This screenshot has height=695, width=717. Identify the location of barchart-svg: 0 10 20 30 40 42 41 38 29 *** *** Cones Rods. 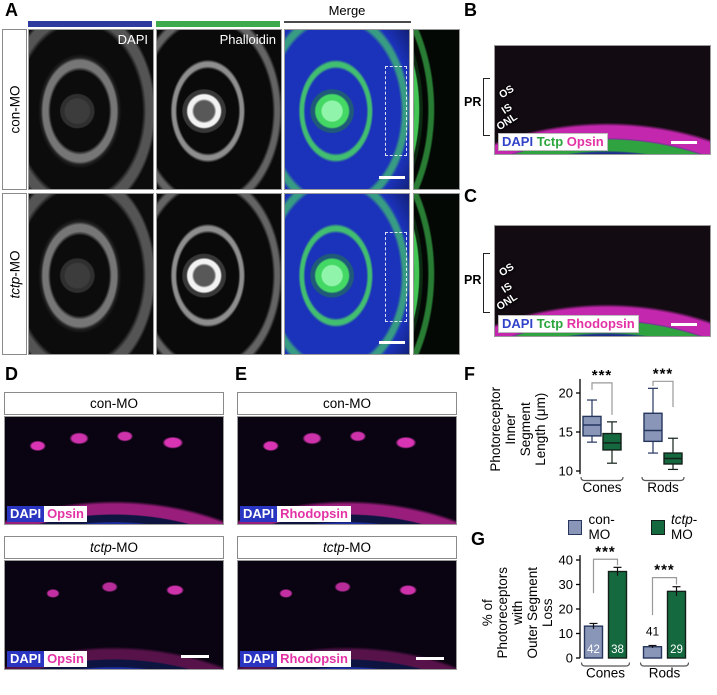
(624, 612).